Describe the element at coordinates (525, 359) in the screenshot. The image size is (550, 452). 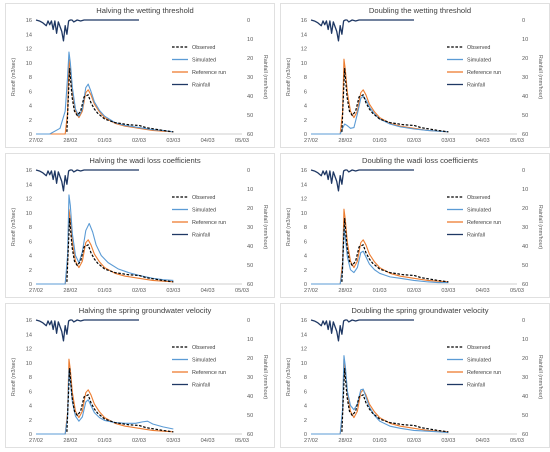
I see `y2-tick-label: 20` at that location.